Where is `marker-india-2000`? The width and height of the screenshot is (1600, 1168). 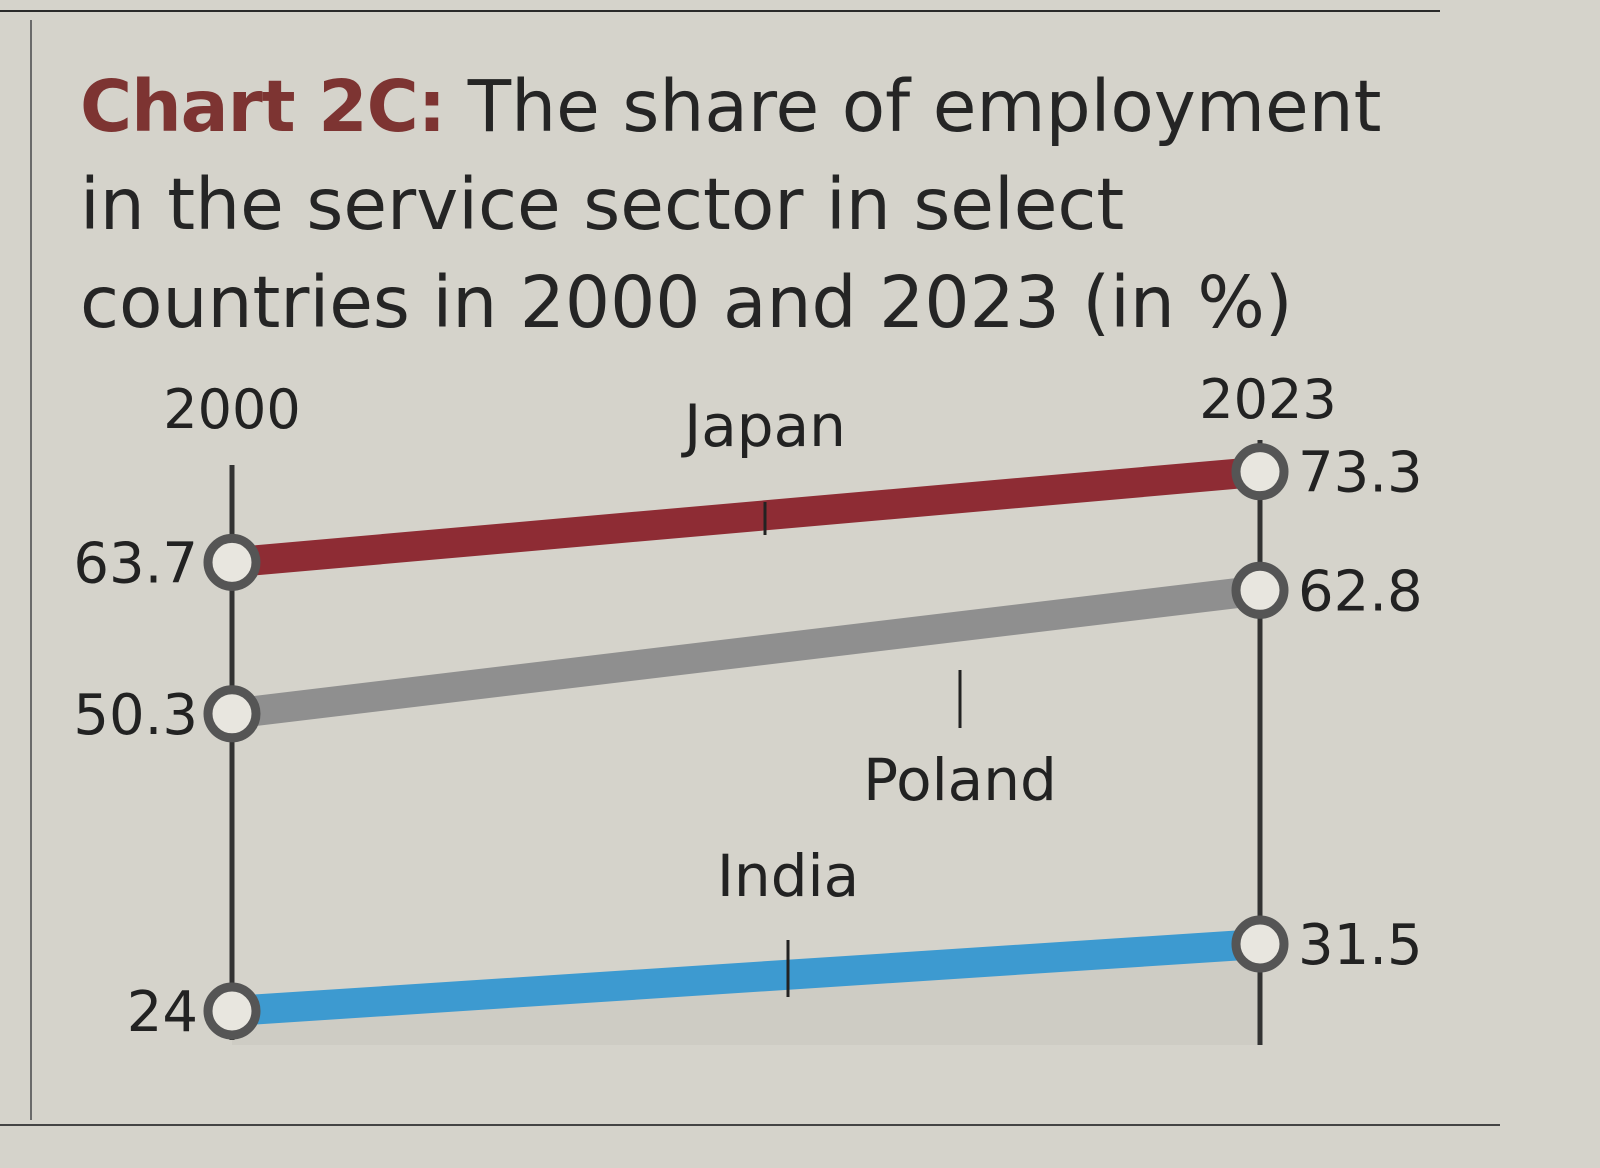 marker-india-2000 is located at coordinates (232, 1011).